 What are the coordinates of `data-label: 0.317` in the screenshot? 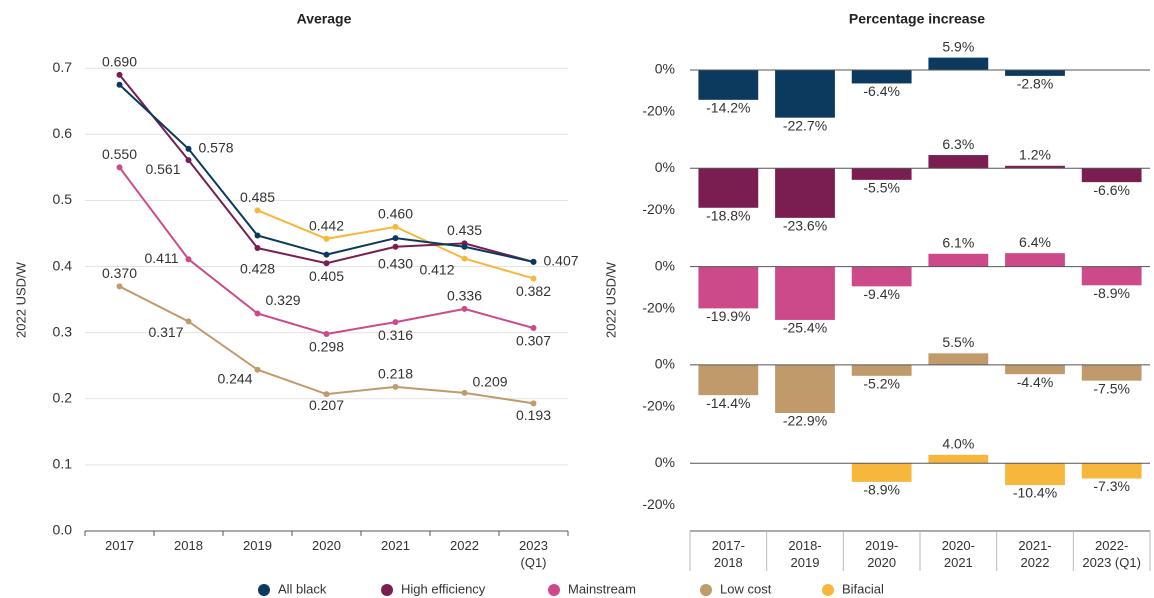 It's located at (165, 332).